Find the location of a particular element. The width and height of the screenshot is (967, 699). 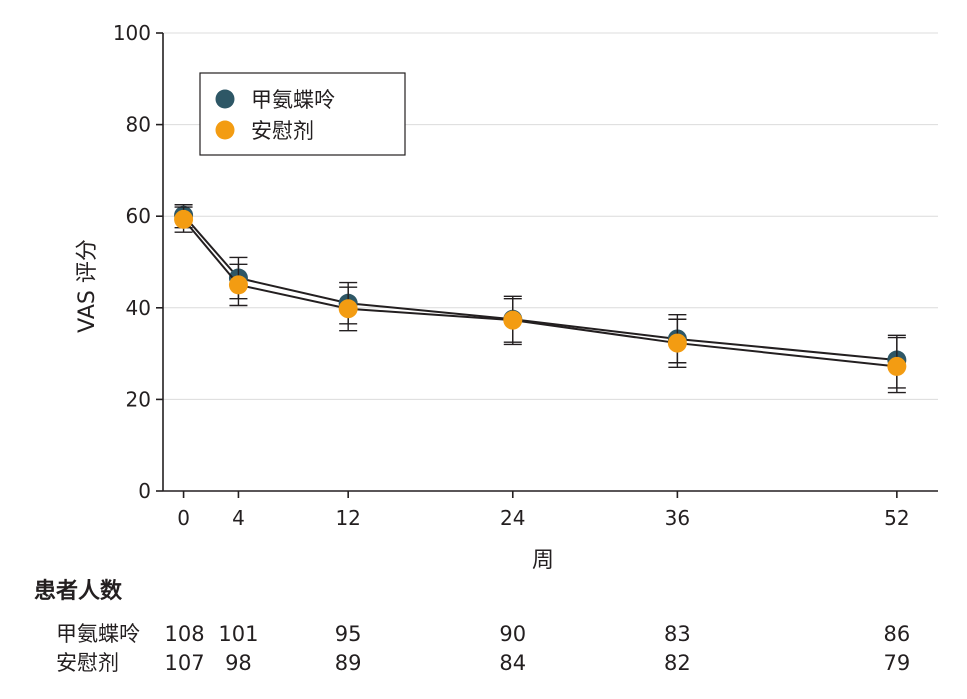

risk-row-label-methotrexate: 甲氨蝶呤 is located at coordinates (98, 634).